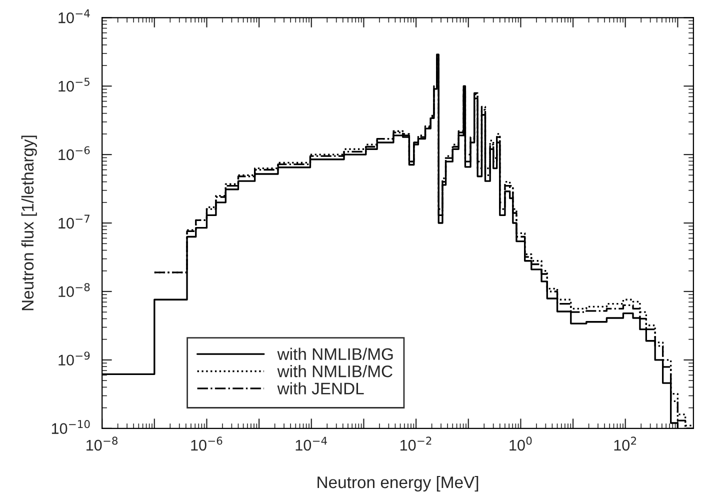  I want to click on x-tick-label: 10$^{−6}$, so click(206, 443).